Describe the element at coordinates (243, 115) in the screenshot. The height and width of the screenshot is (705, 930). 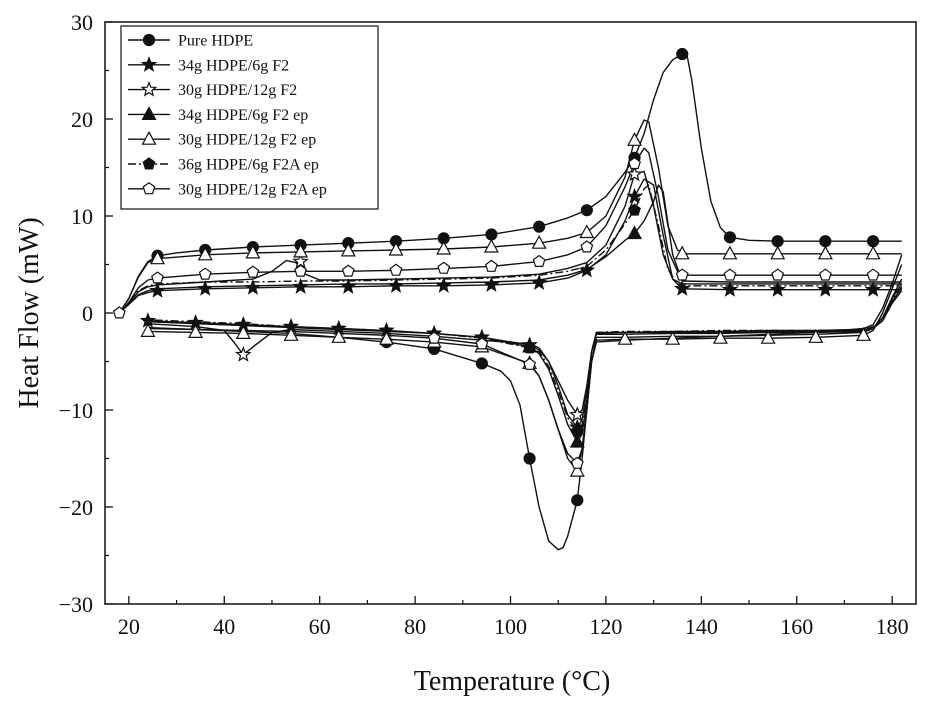
I see `legend-label: 34g HDPE/6g F2 ep` at that location.